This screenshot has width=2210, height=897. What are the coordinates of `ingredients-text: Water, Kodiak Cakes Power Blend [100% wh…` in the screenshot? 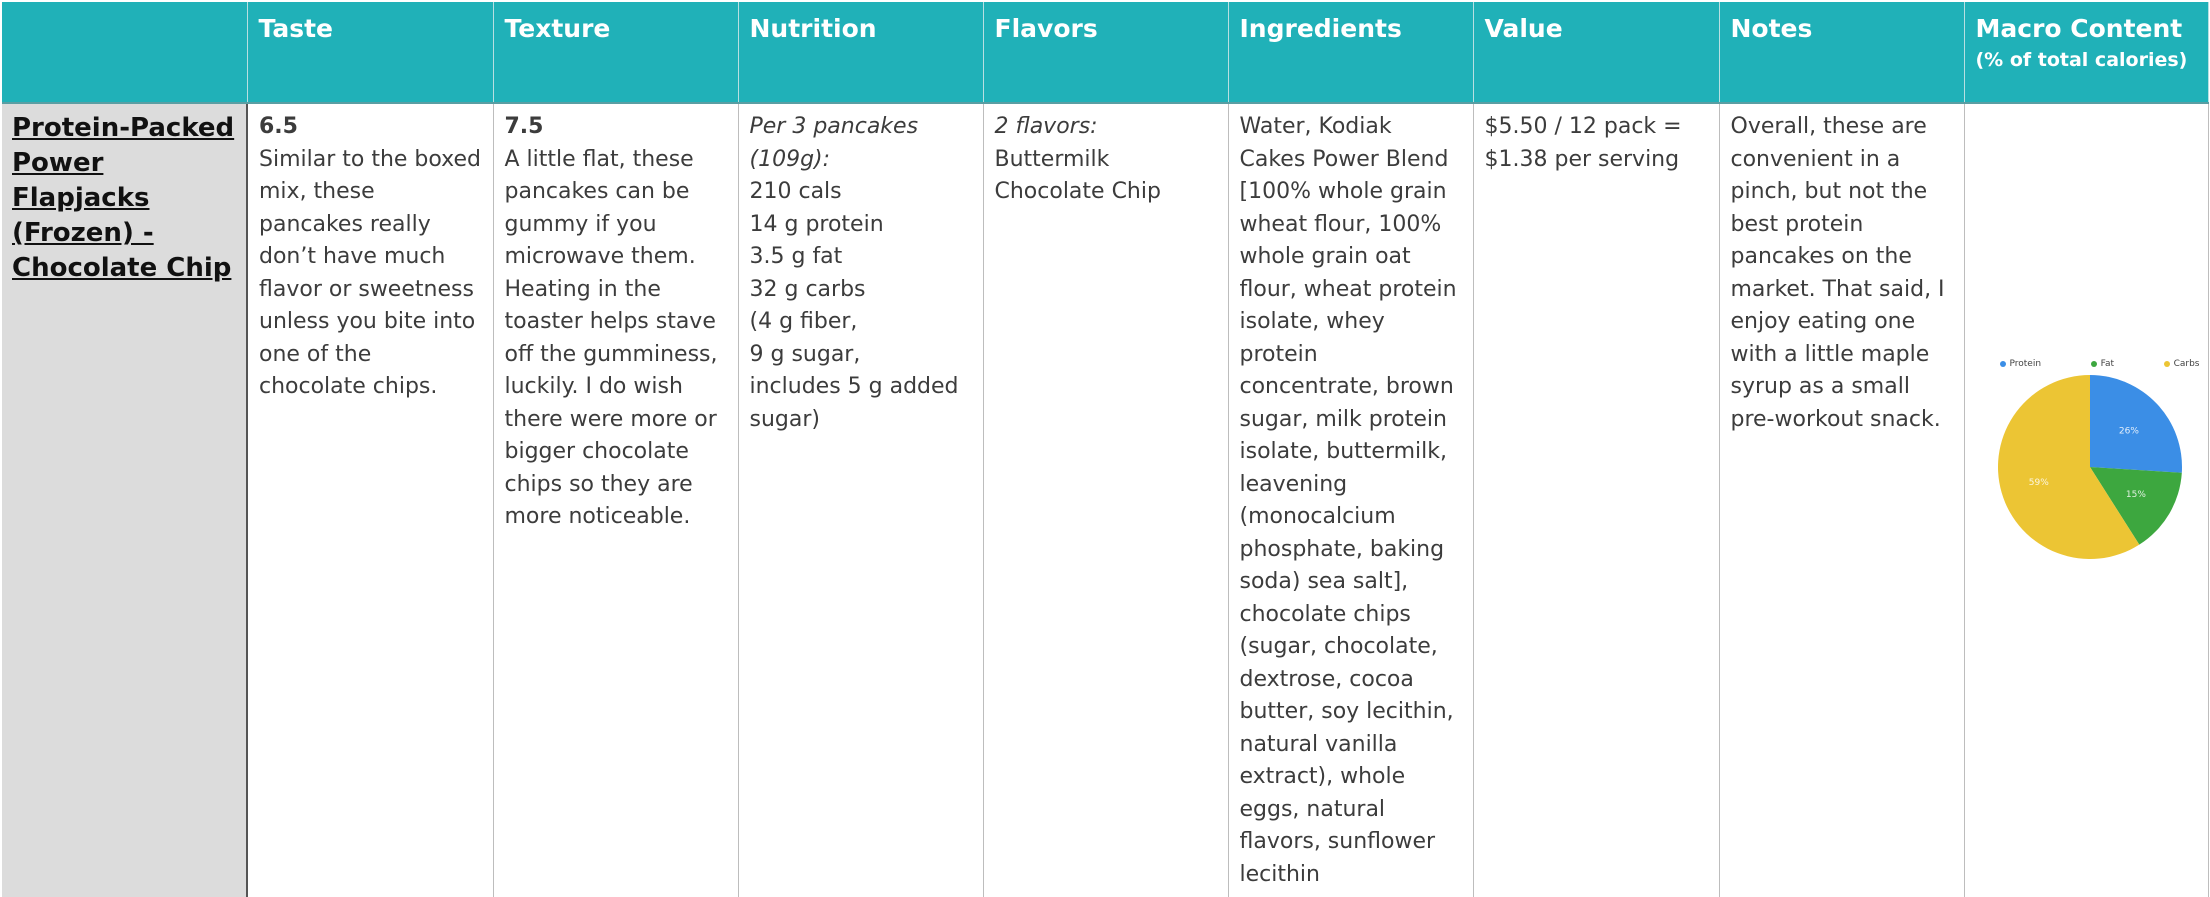 It's located at (1348, 500).